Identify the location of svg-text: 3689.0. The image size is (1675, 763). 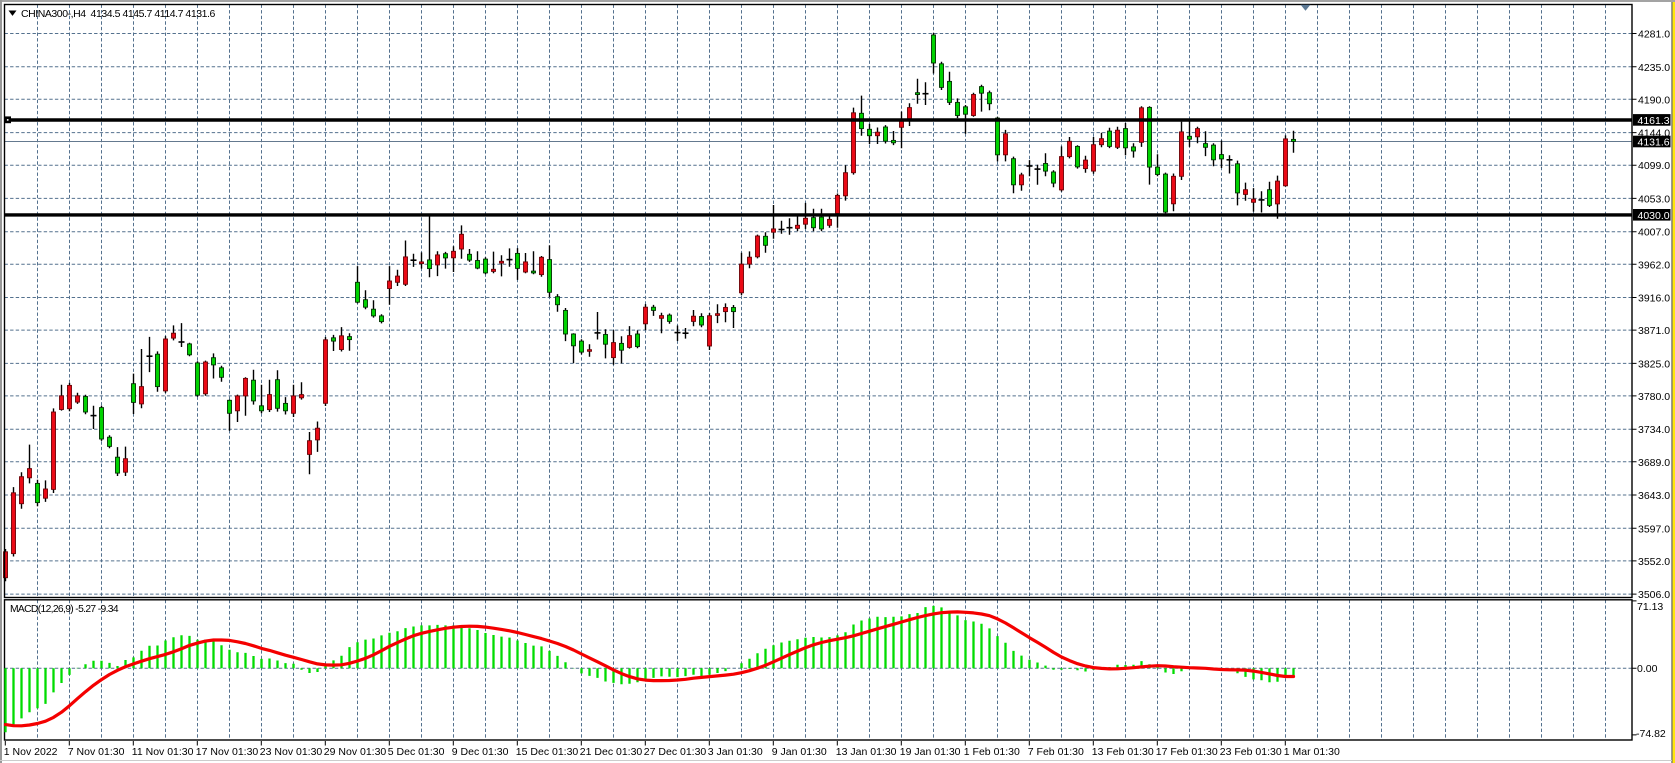
(1654, 463).